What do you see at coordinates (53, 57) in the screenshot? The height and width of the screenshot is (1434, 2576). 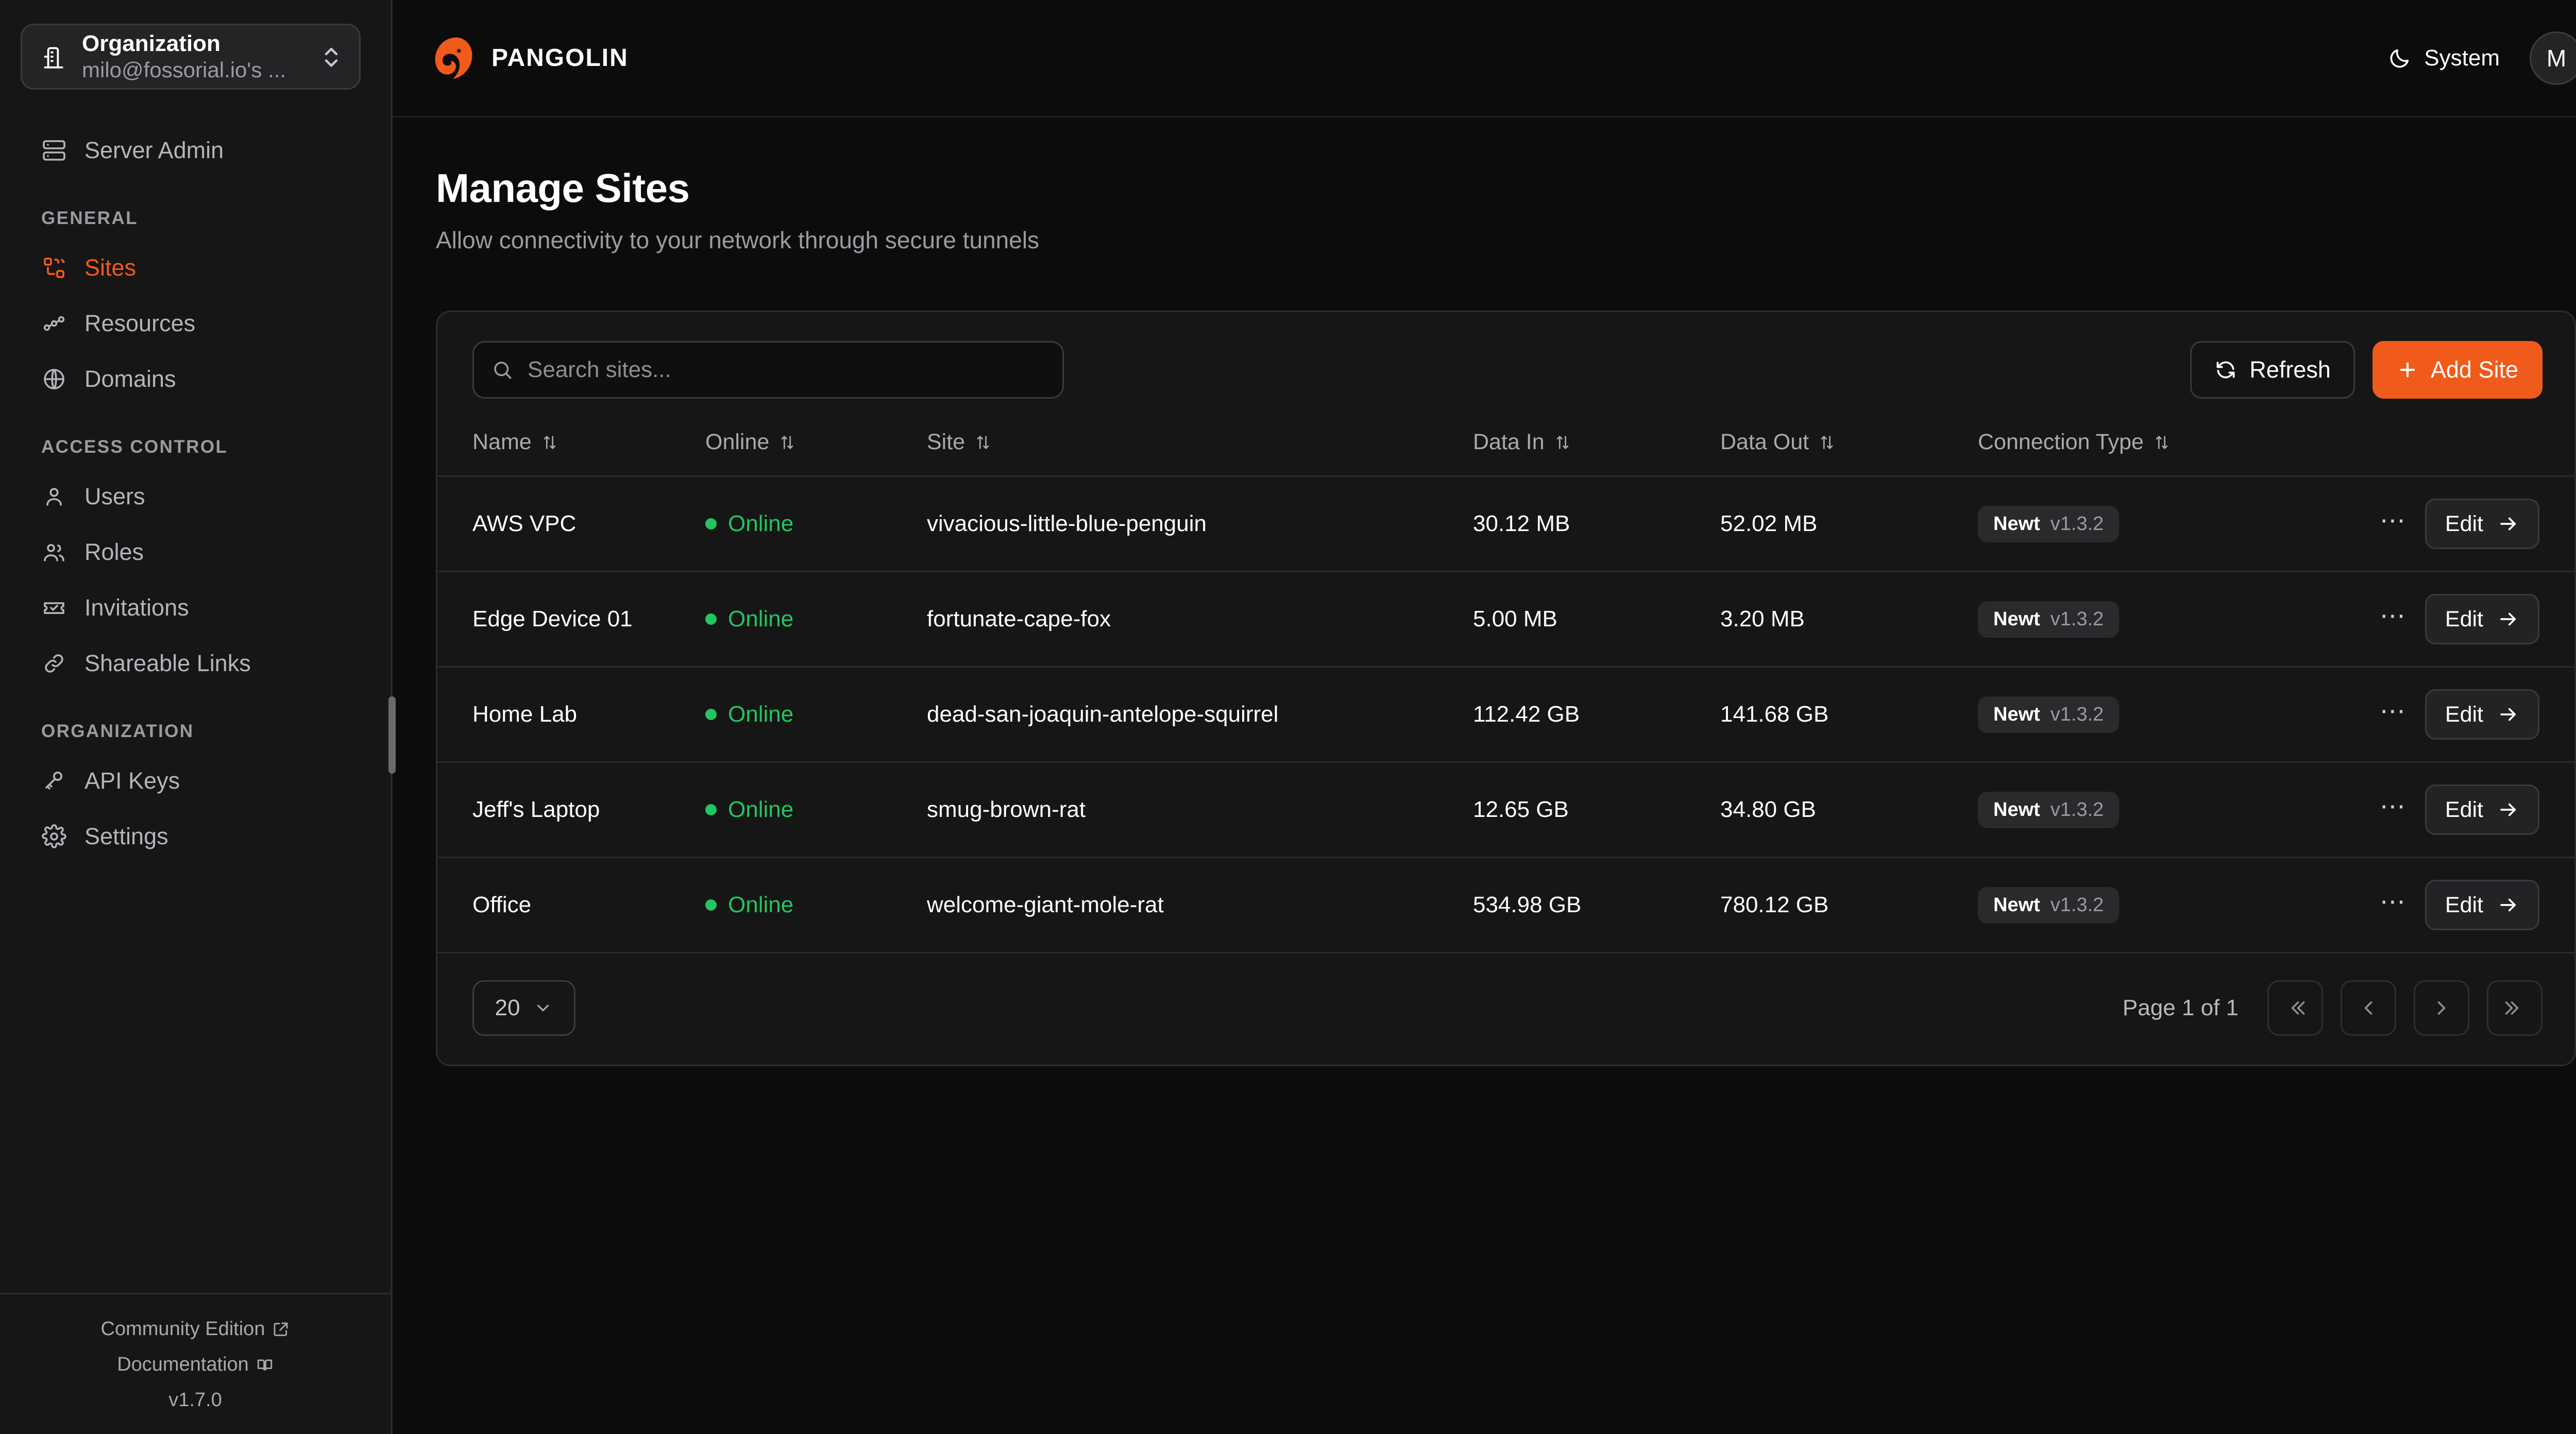 I see `building-icon` at bounding box center [53, 57].